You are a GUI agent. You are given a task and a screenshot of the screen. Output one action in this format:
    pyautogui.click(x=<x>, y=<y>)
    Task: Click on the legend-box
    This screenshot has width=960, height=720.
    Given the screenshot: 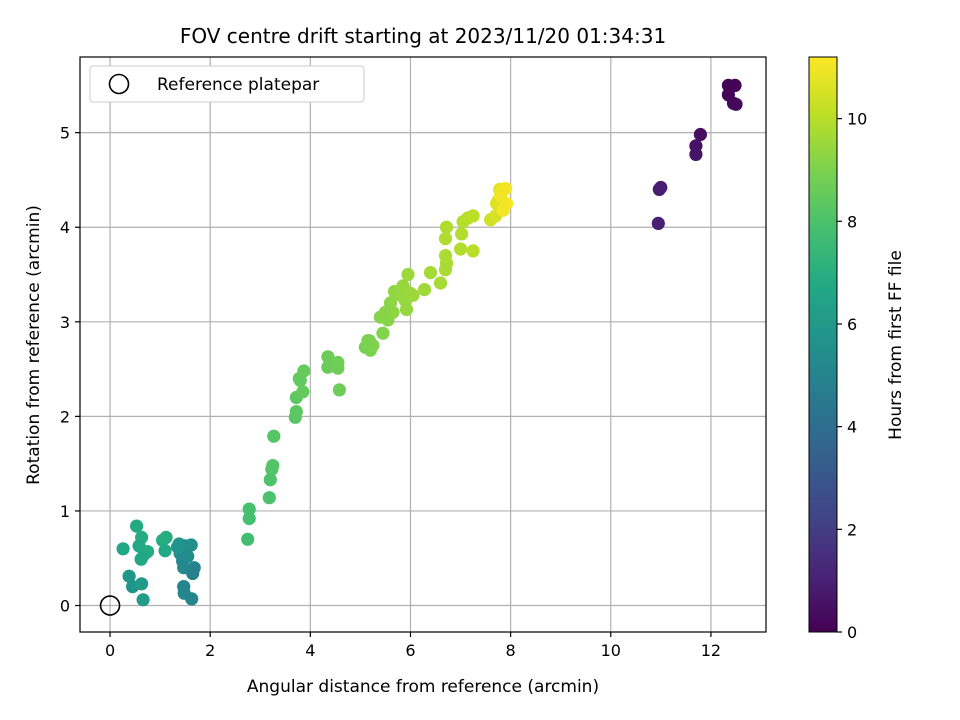 What is the action you would take?
    pyautogui.click(x=227, y=84)
    